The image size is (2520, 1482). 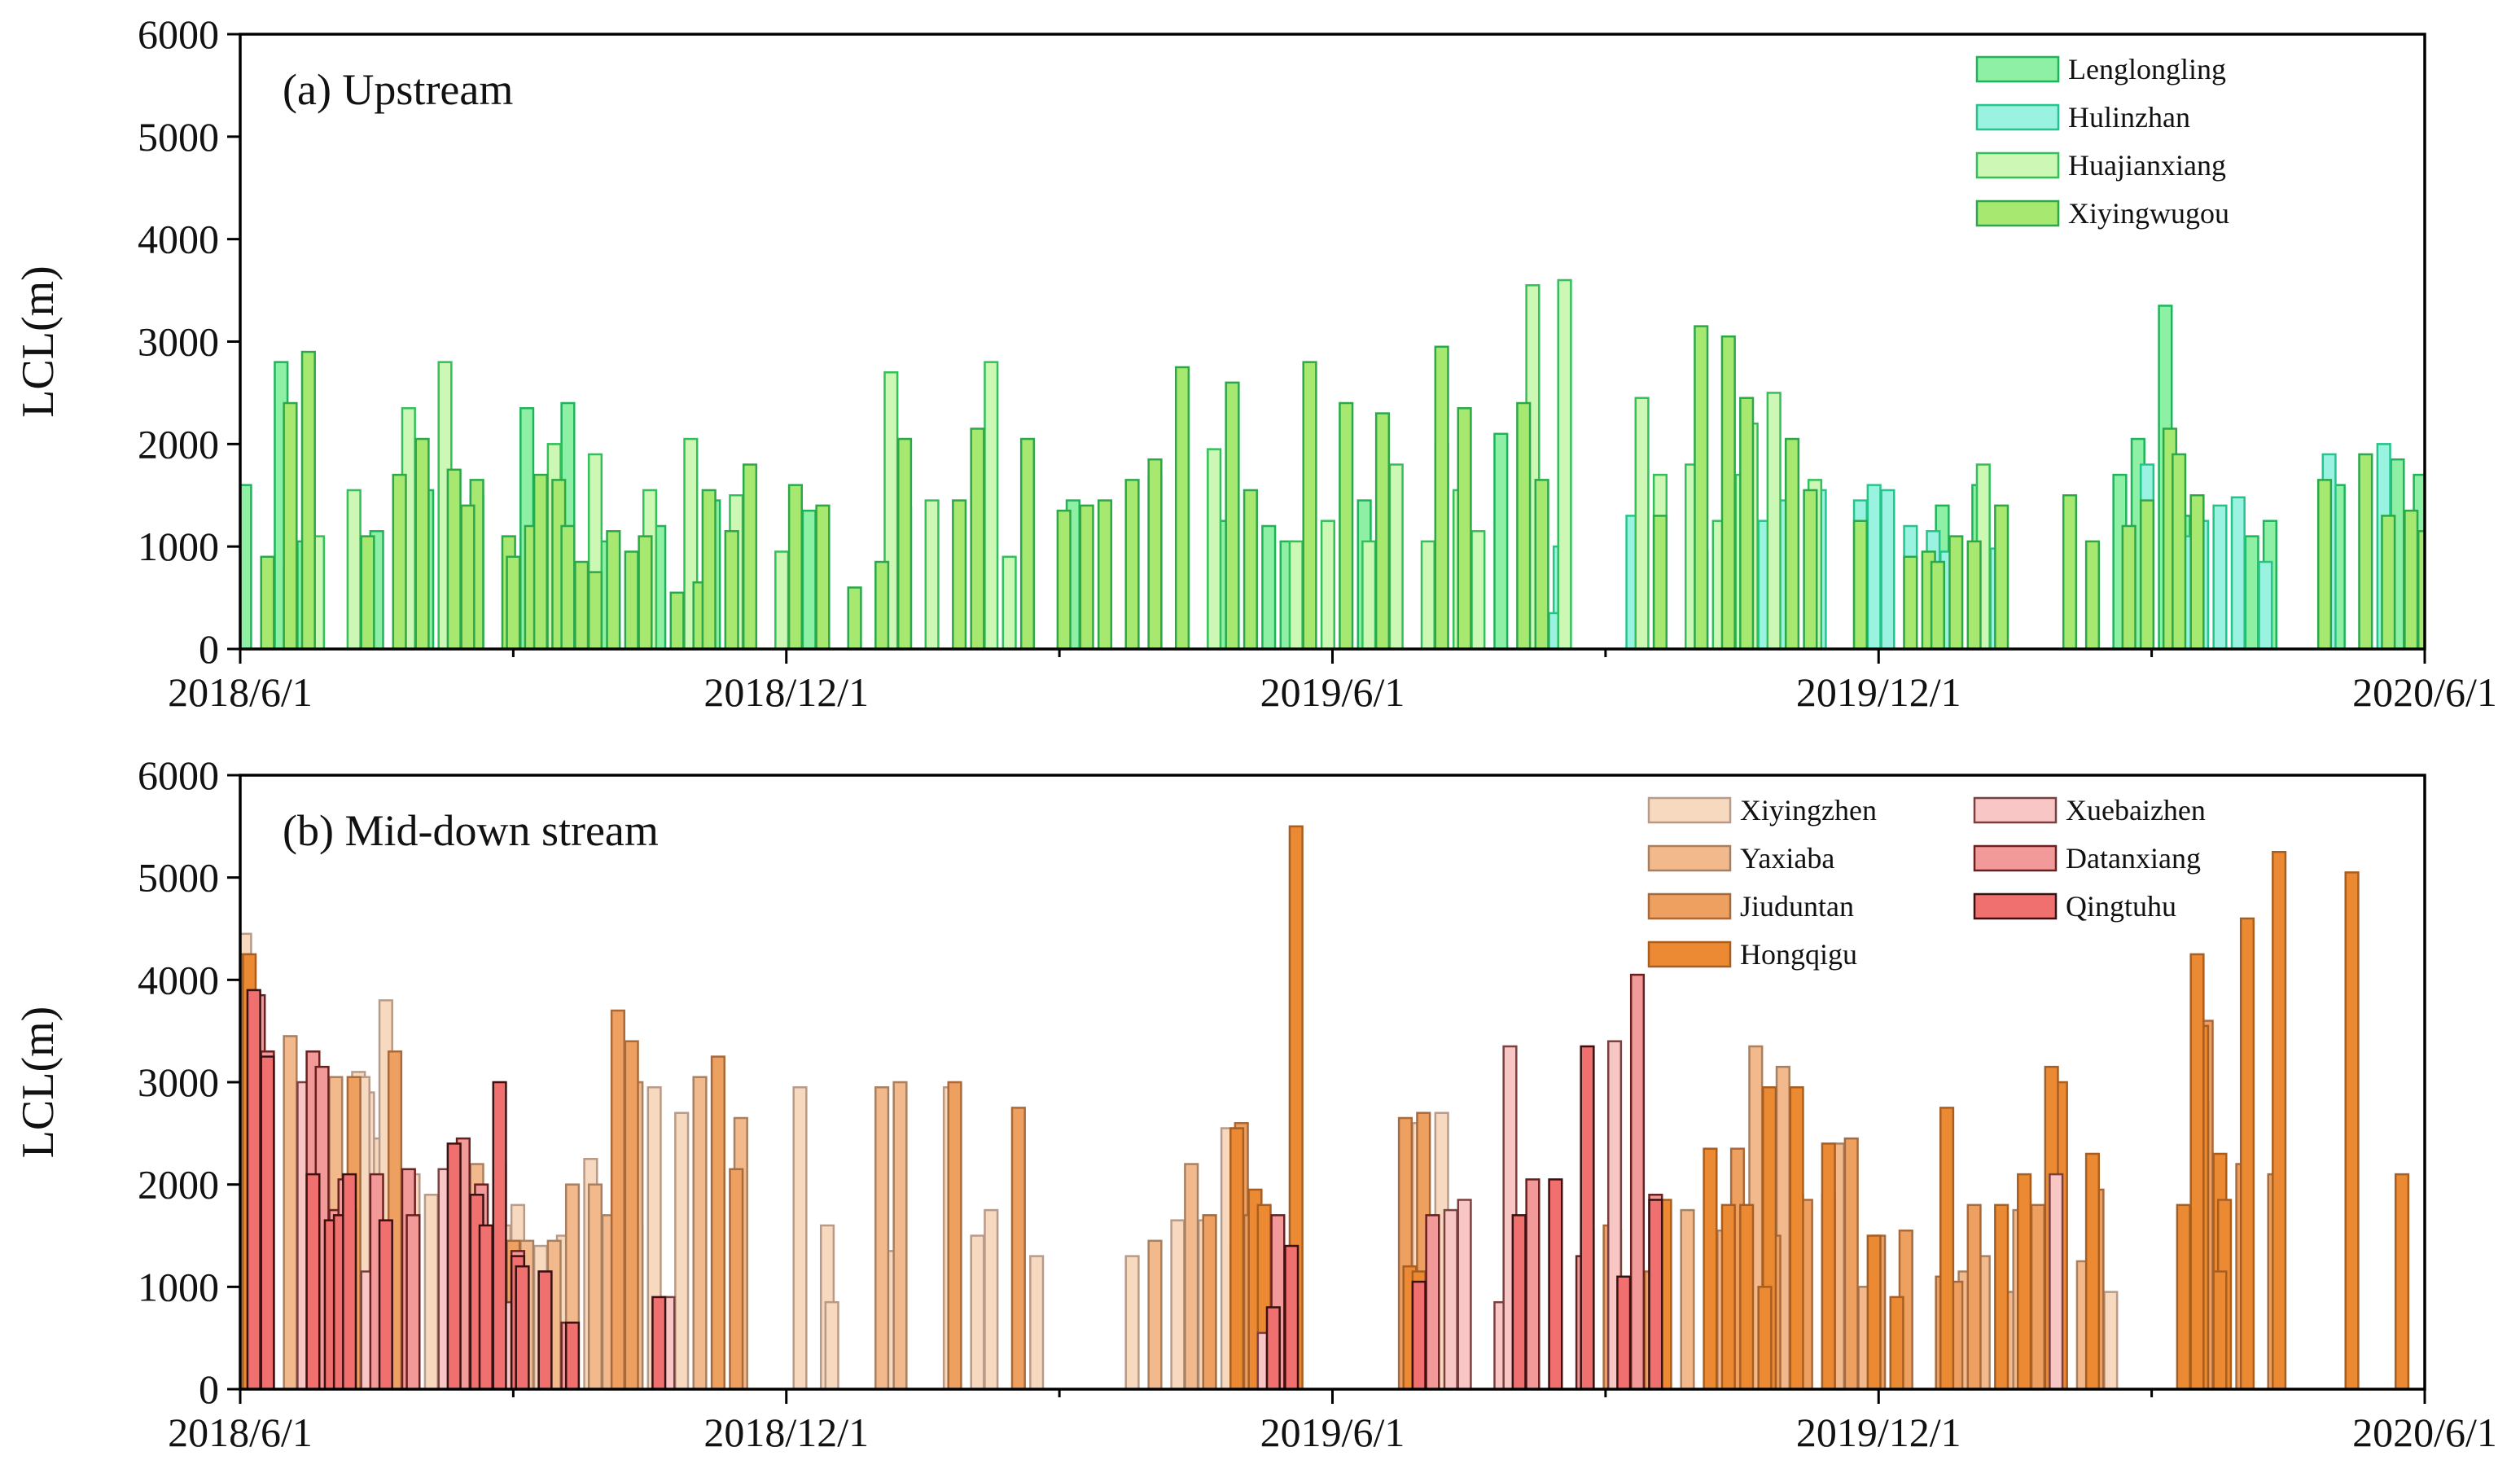 What do you see at coordinates (2121, 906) in the screenshot?
I see `legend-label-qingtuhu: Qingtuhu` at bounding box center [2121, 906].